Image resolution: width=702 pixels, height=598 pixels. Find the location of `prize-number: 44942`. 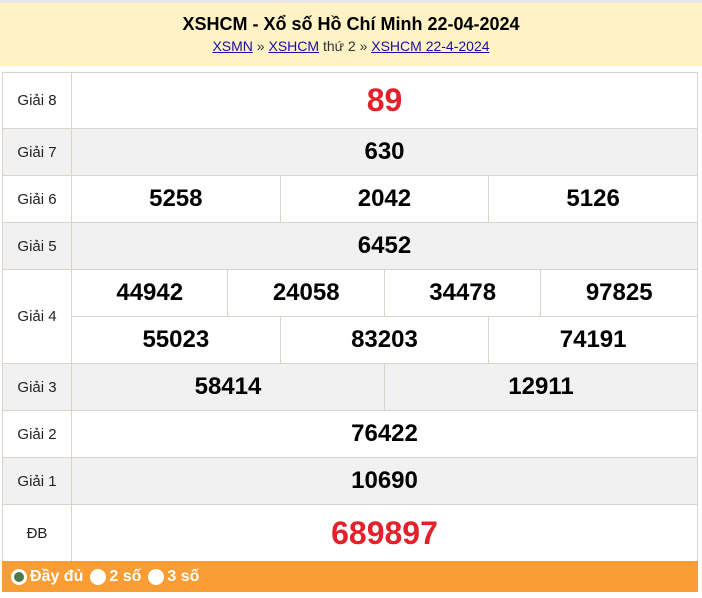

prize-number: 44942 is located at coordinates (149, 293).